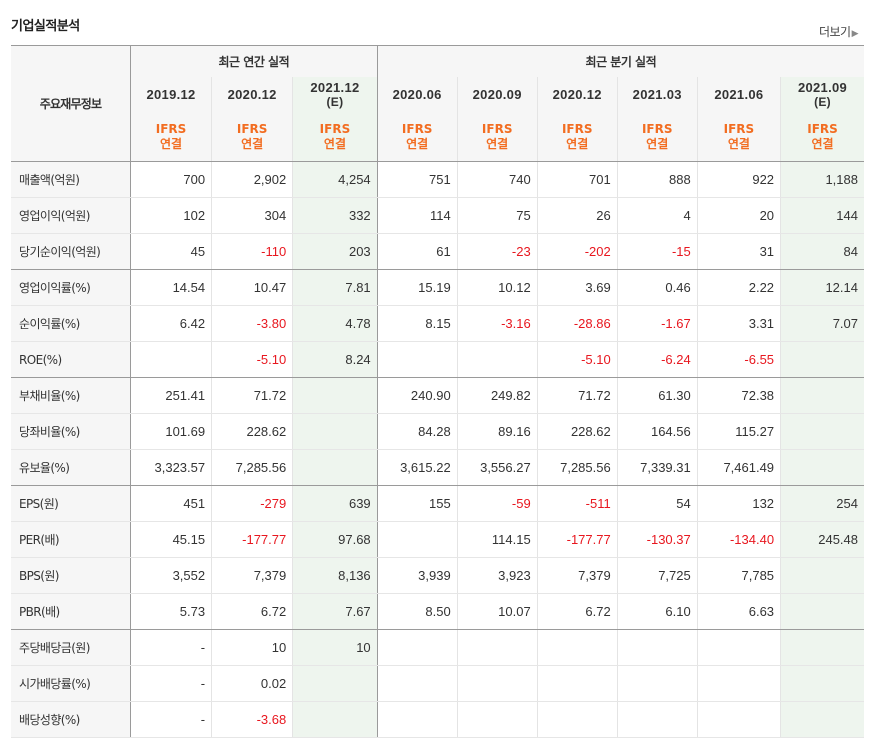  Describe the element at coordinates (657, 359) in the screenshot. I see `table-cell: -6.24` at that location.